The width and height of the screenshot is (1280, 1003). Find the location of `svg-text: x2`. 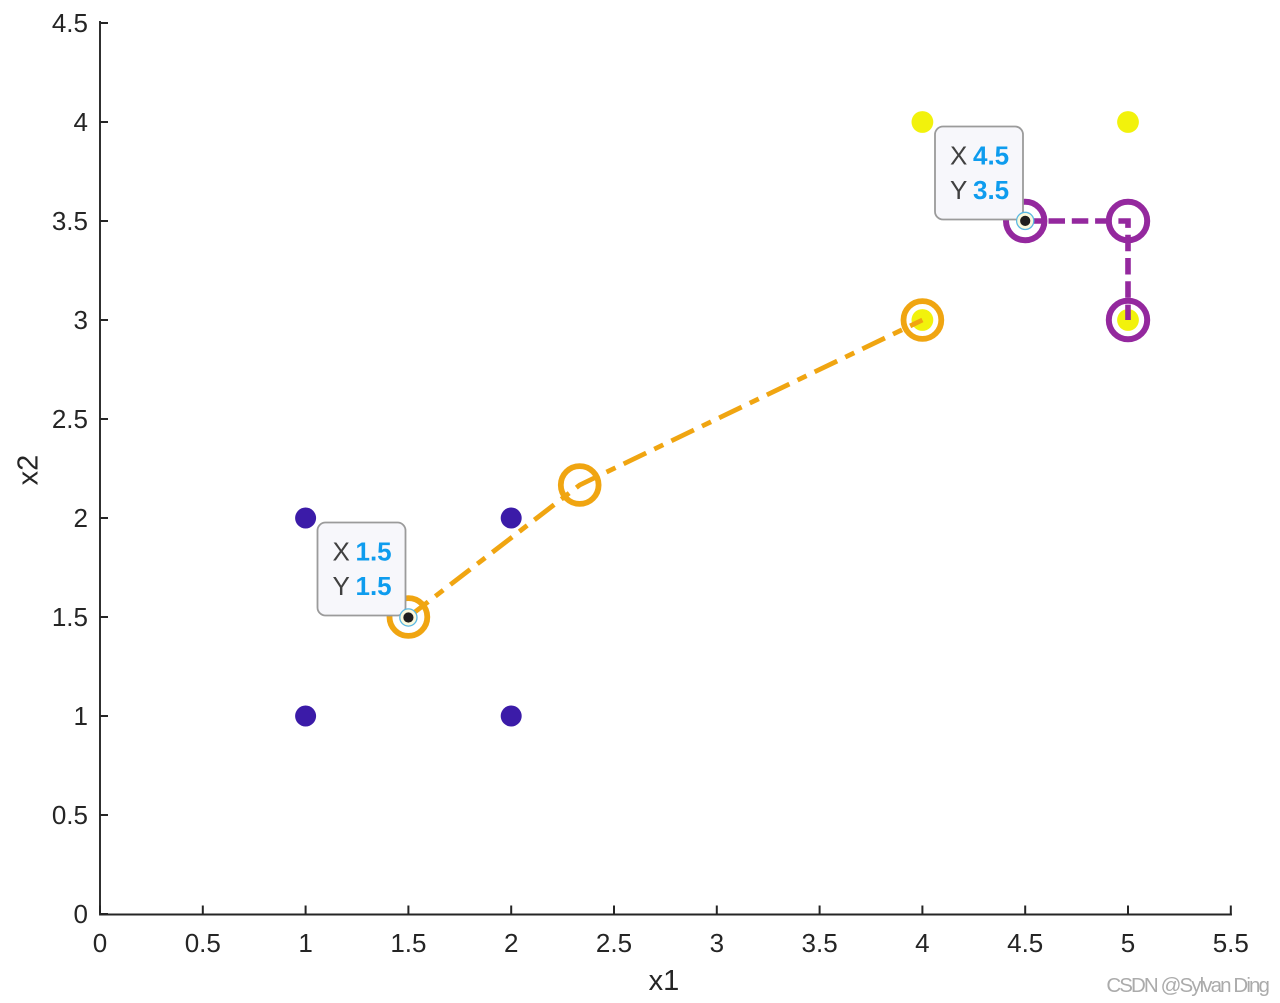

svg-text: x2 is located at coordinates (28, 470).